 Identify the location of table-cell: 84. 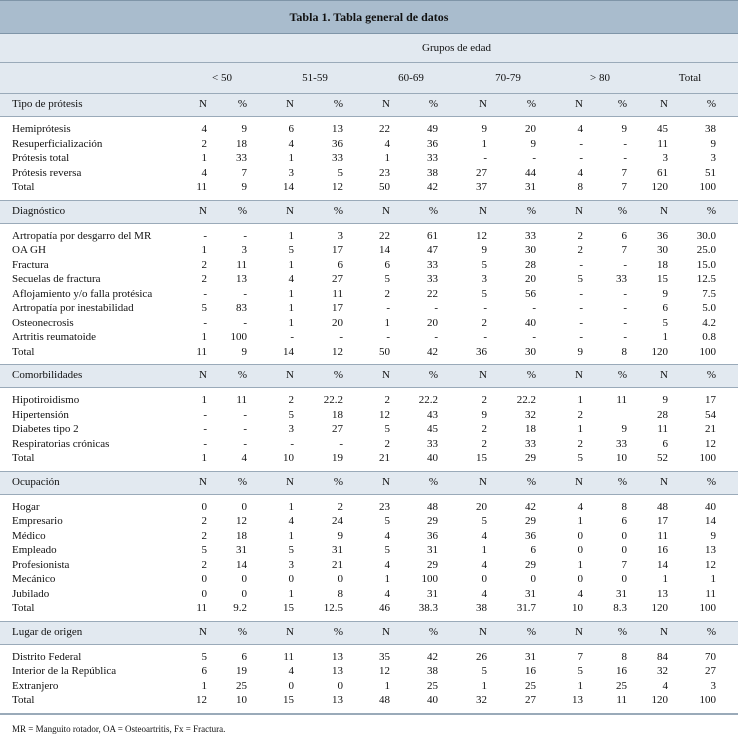
(662, 656).